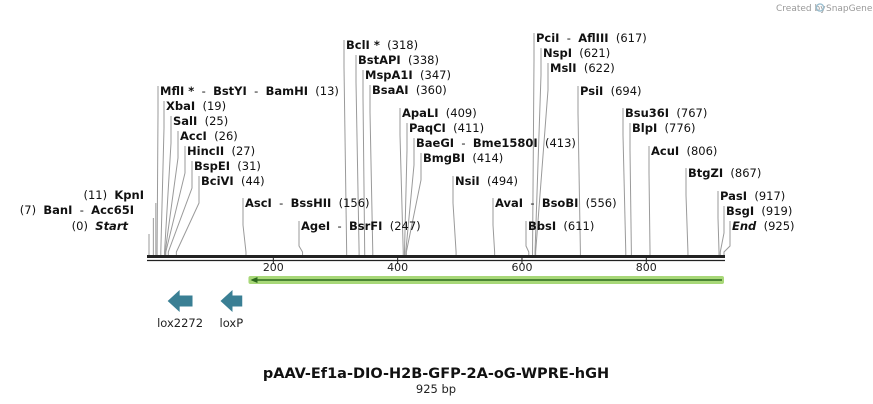  What do you see at coordinates (582, 68) in the screenshot?
I see `site-label-msli: MslI (622)` at bounding box center [582, 68].